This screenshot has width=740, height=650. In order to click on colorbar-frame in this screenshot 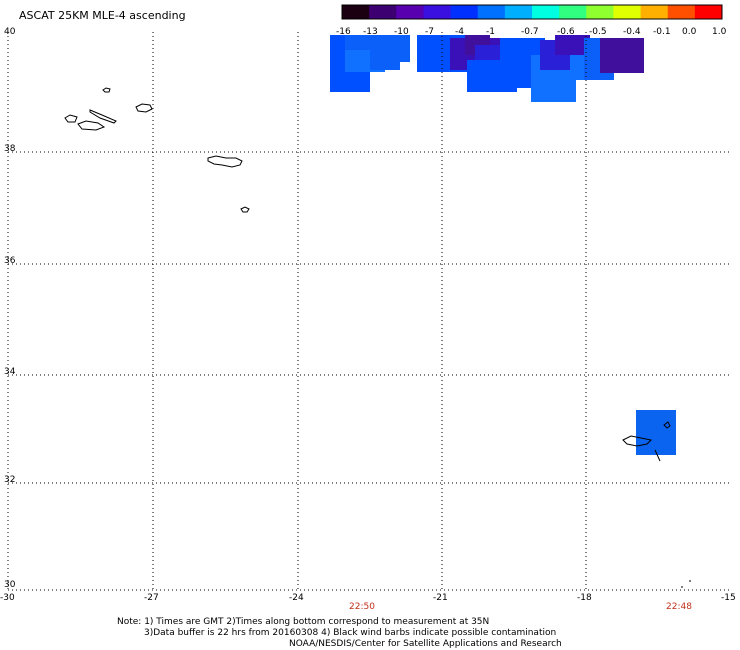, I will do `click(532, 12)`.